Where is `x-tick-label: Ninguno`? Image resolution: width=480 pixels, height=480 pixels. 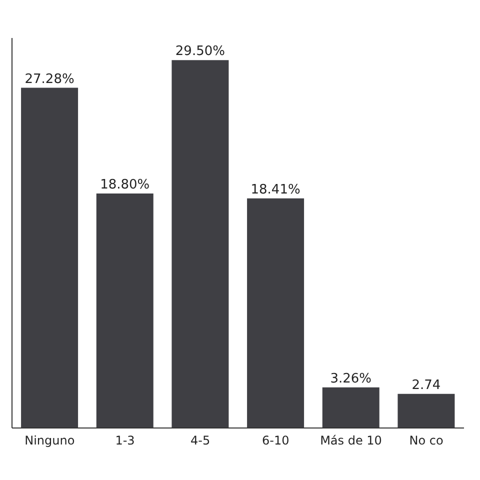
x-tick-label: Ninguno is located at coordinates (49, 441).